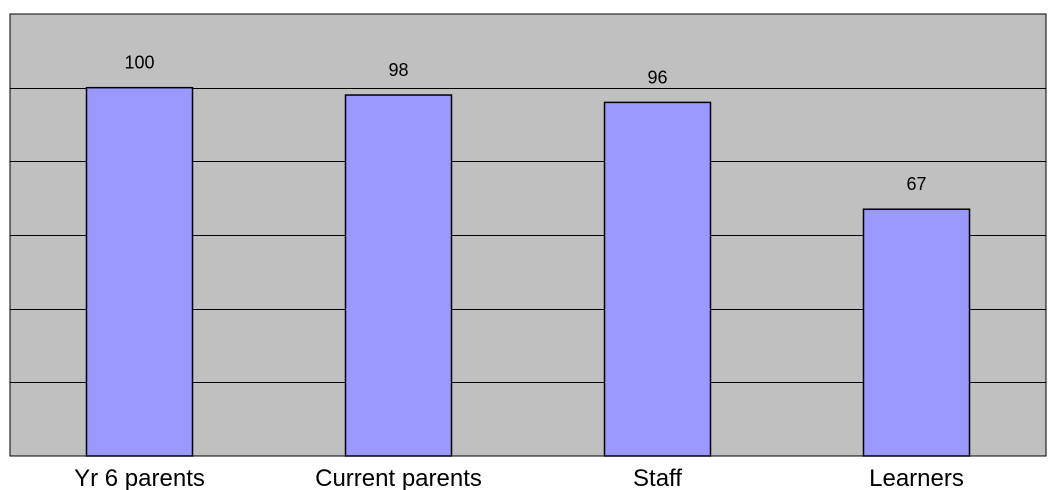 This screenshot has height=490, width=1050. I want to click on bar-current-parents, so click(398, 275).